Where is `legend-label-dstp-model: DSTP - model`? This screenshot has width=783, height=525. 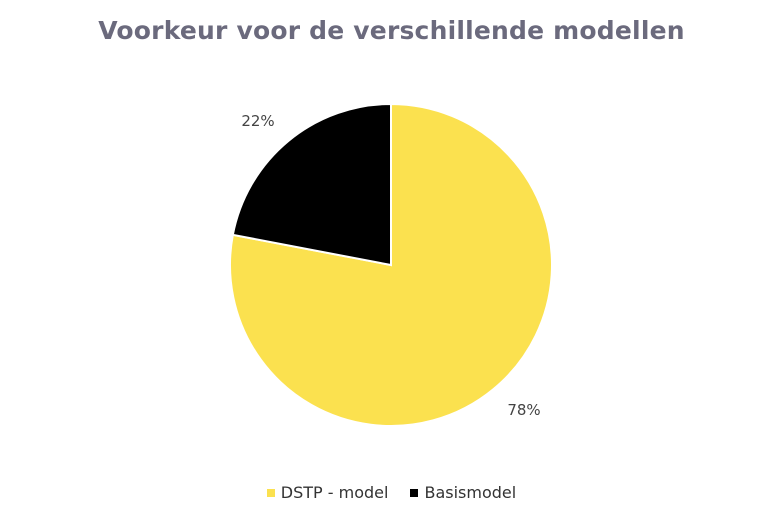 legend-label-dstp-model: DSTP - model is located at coordinates (334, 492).